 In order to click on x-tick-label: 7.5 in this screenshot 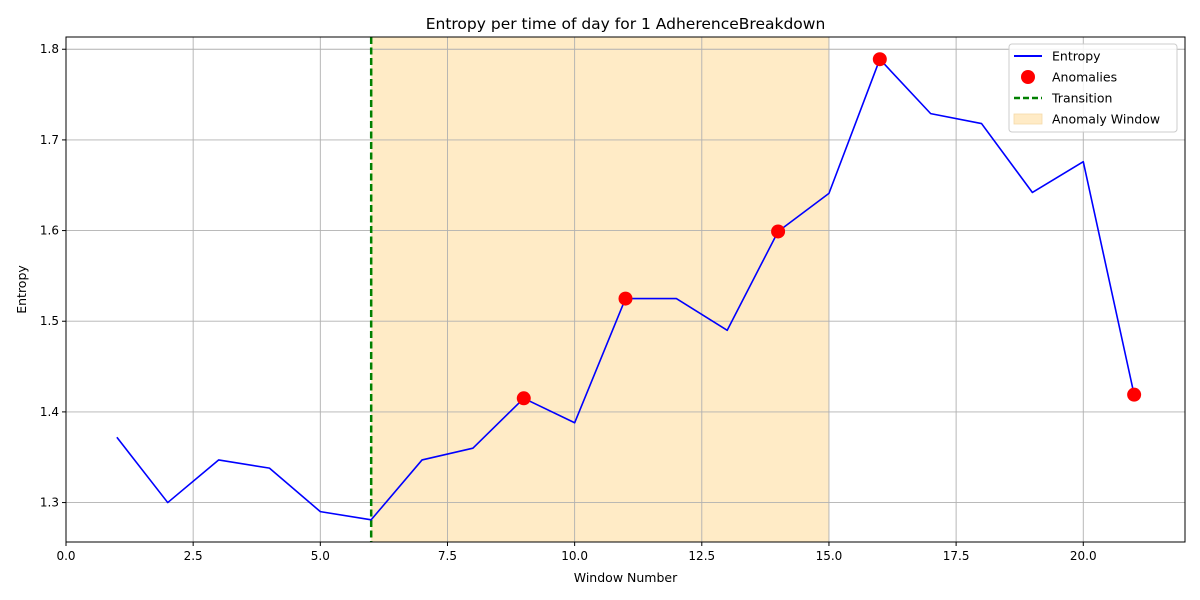, I will do `click(447, 556)`.